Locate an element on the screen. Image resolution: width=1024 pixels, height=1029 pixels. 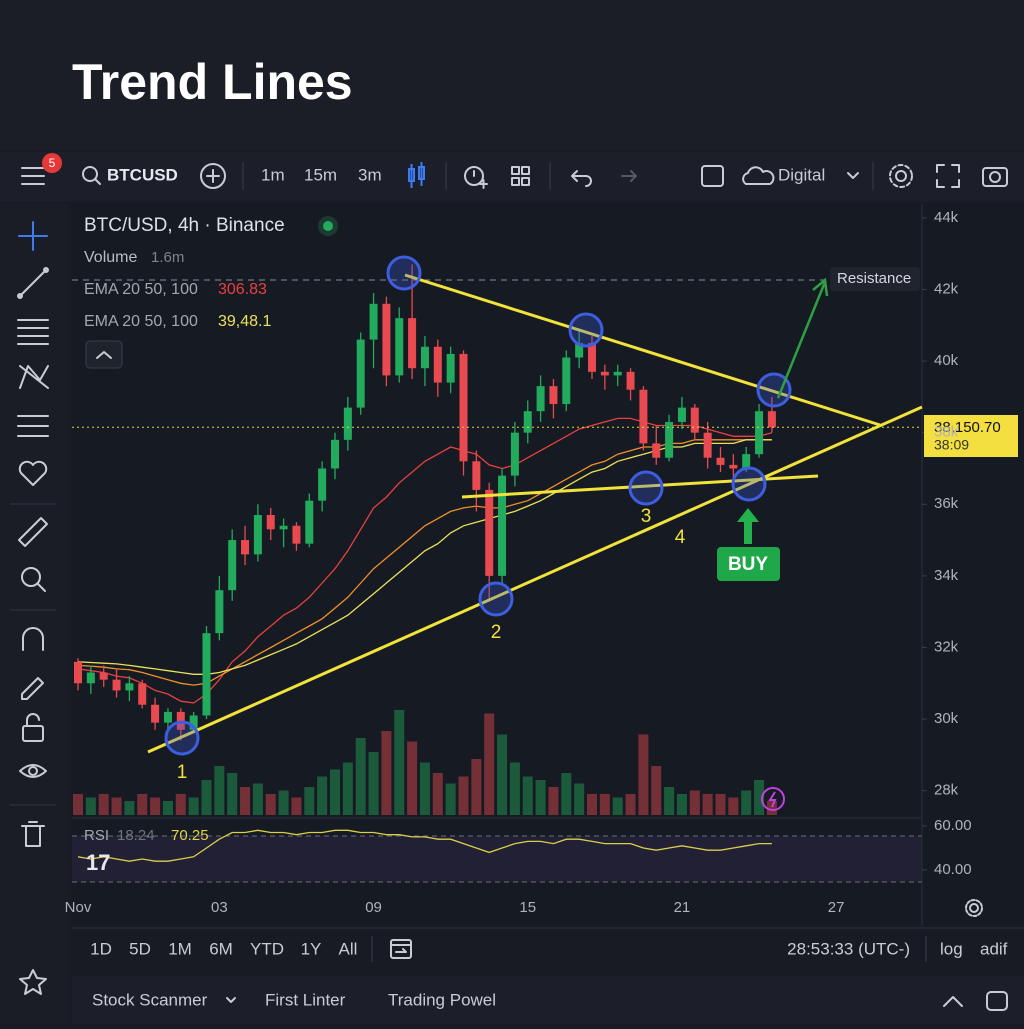
collapse-button is located at coordinates (104, 354).